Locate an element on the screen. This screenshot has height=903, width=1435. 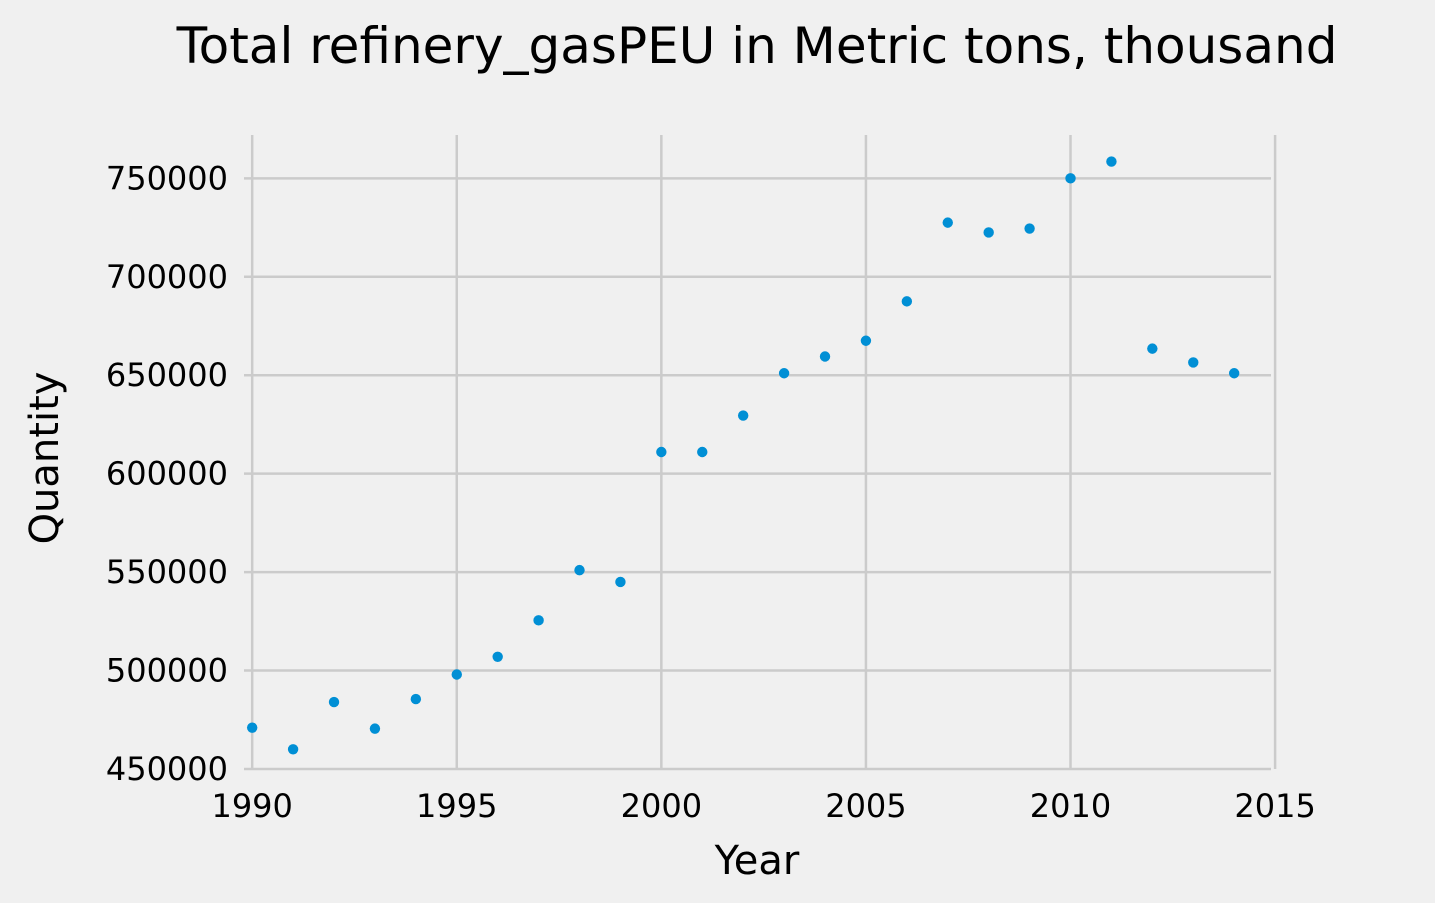
y-tick-label: 750000 is located at coordinates (167, 178).